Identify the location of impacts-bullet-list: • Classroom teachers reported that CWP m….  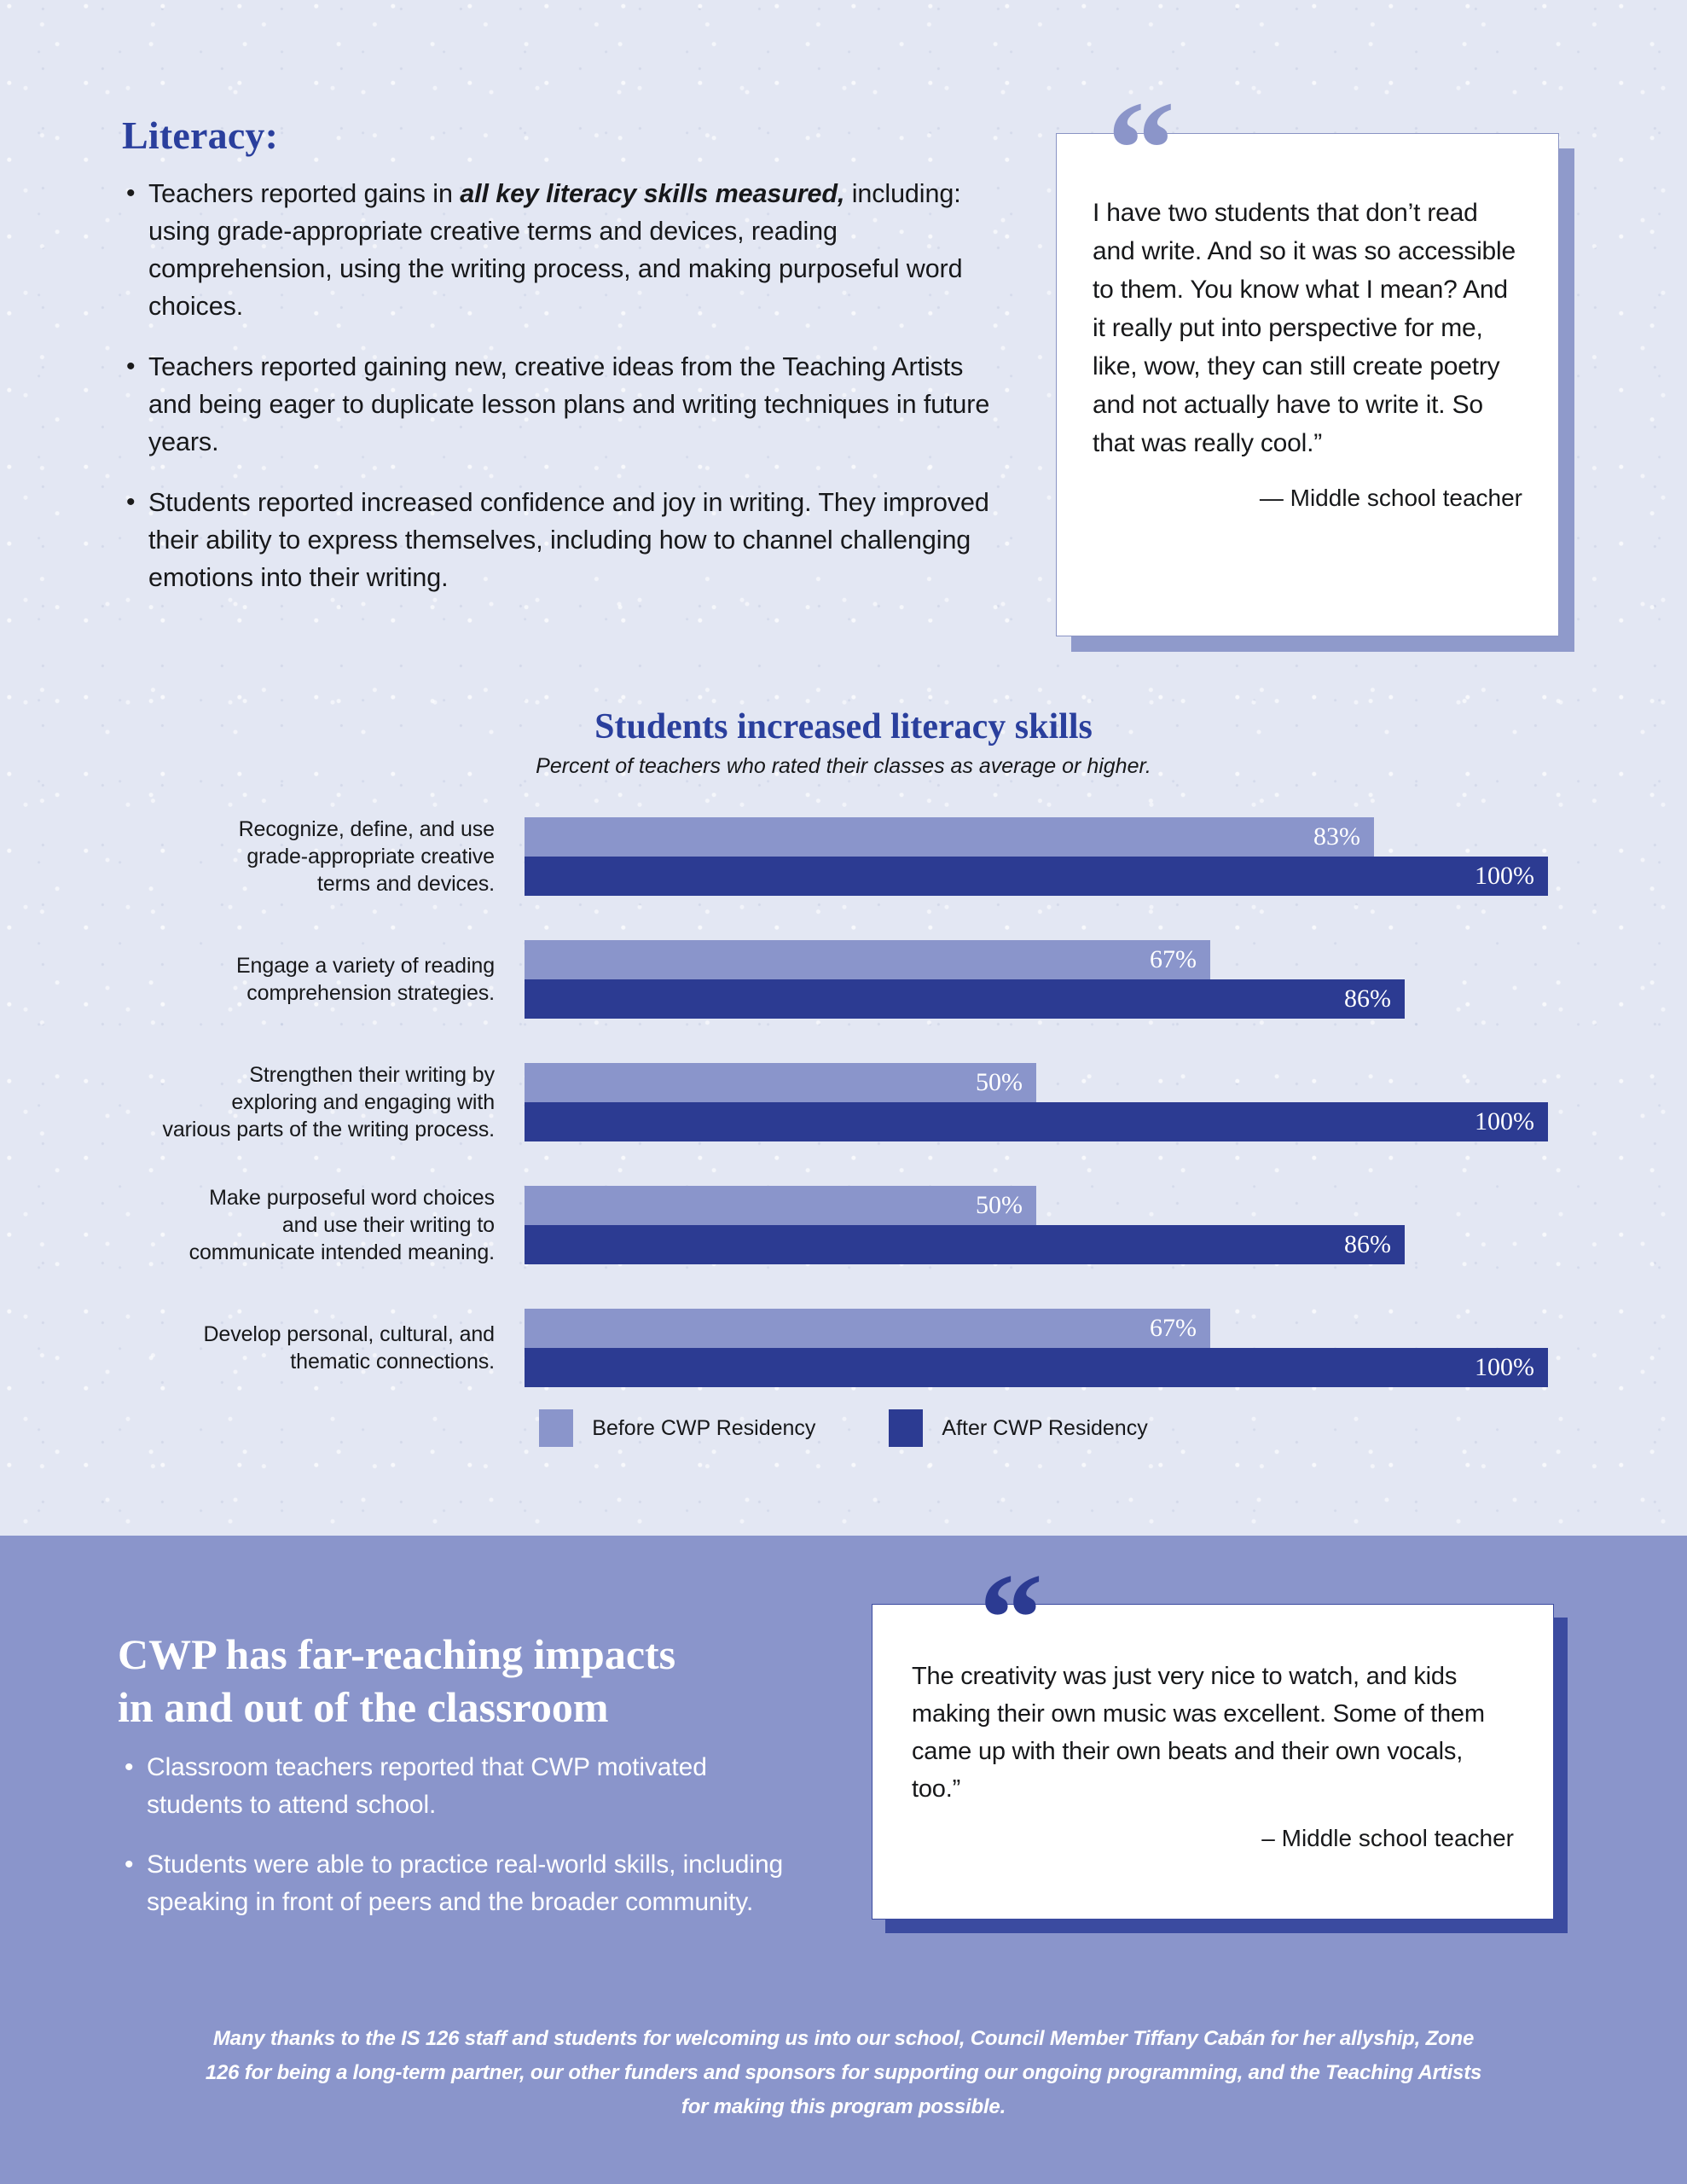
(454, 1846).